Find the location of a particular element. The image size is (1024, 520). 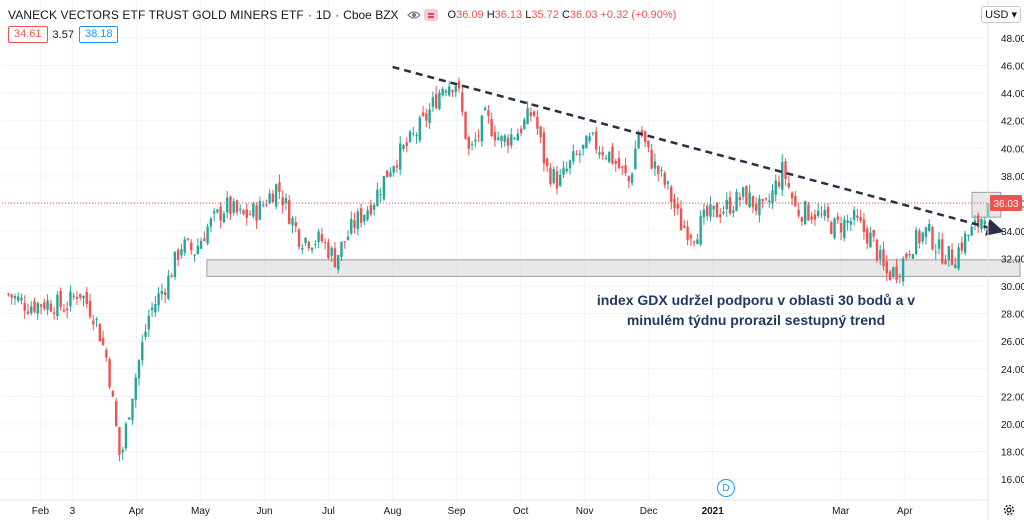

price-tick-label: 32.00 is located at coordinates (1012, 260).